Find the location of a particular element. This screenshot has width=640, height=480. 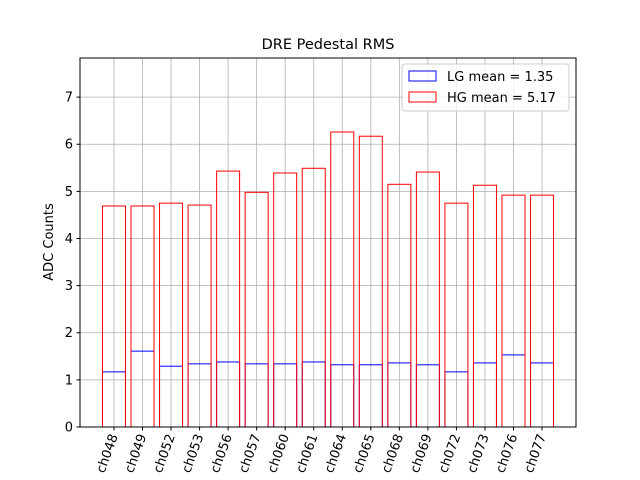

y-tick-label: 6 is located at coordinates (69, 145).